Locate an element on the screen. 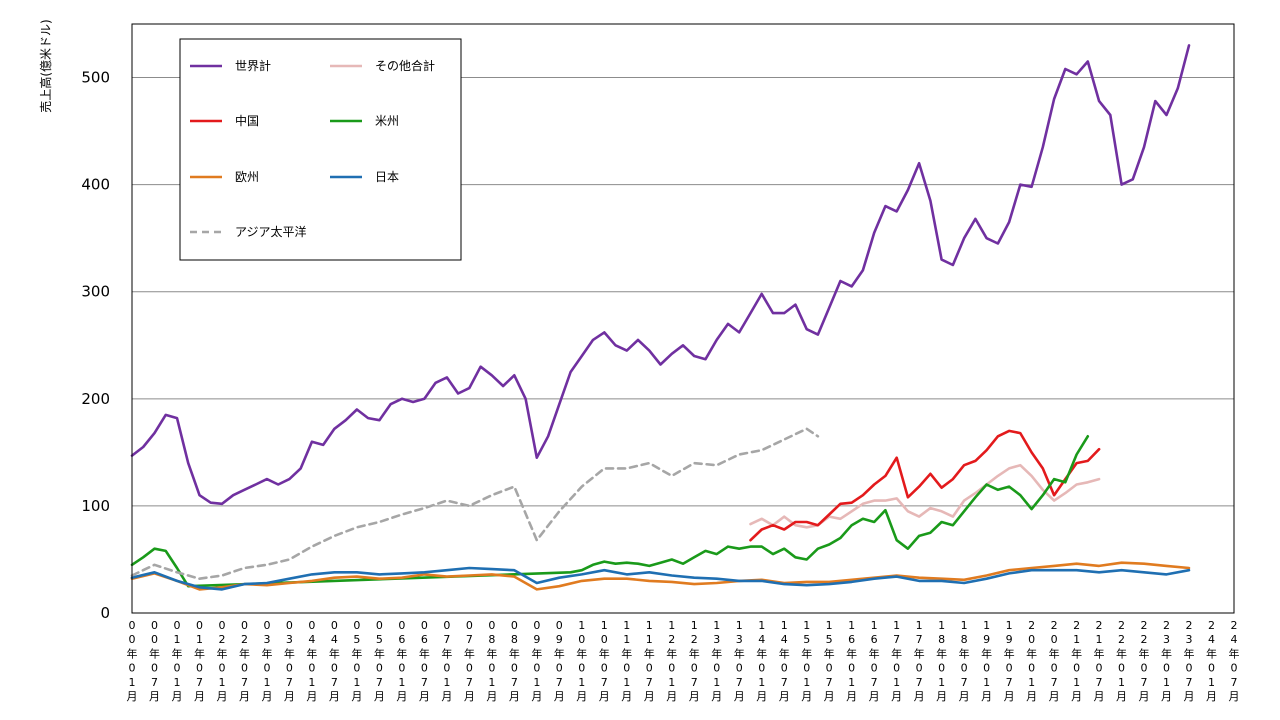 Image resolution: width=1280 pixels, height=720 pixels. y-tick-label: 200 is located at coordinates (95, 399).